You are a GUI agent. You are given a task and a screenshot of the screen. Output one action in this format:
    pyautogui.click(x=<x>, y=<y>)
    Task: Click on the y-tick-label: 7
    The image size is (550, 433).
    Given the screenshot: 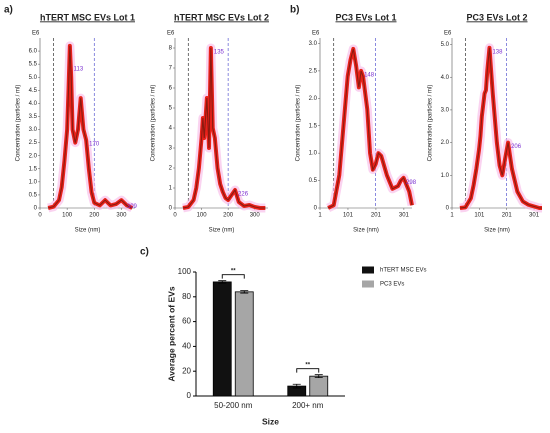 What is the action you would take?
    pyautogui.click(x=171, y=69)
    